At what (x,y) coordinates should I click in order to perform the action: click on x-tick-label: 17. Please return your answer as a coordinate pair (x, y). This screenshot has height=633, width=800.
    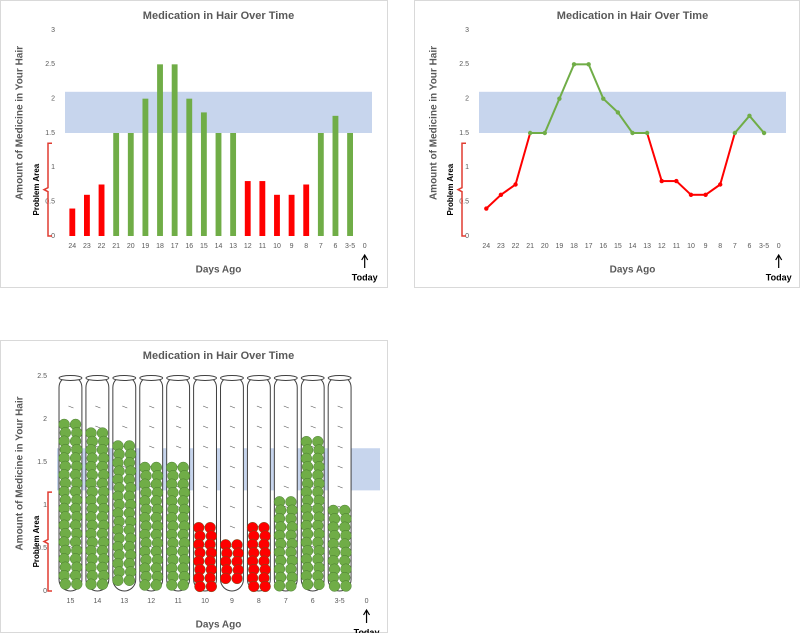
    Looking at the image, I should click on (175, 246).